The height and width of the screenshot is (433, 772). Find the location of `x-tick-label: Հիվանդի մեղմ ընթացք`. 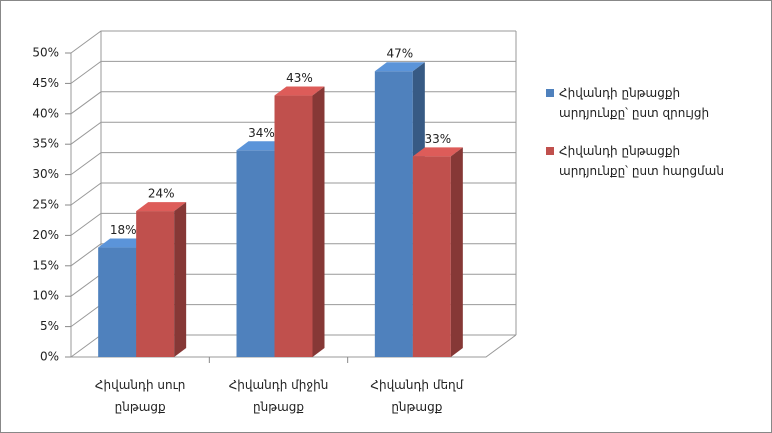

x-tick-label: Հիվանդի մեղմ ընթացք is located at coordinates (417, 396).